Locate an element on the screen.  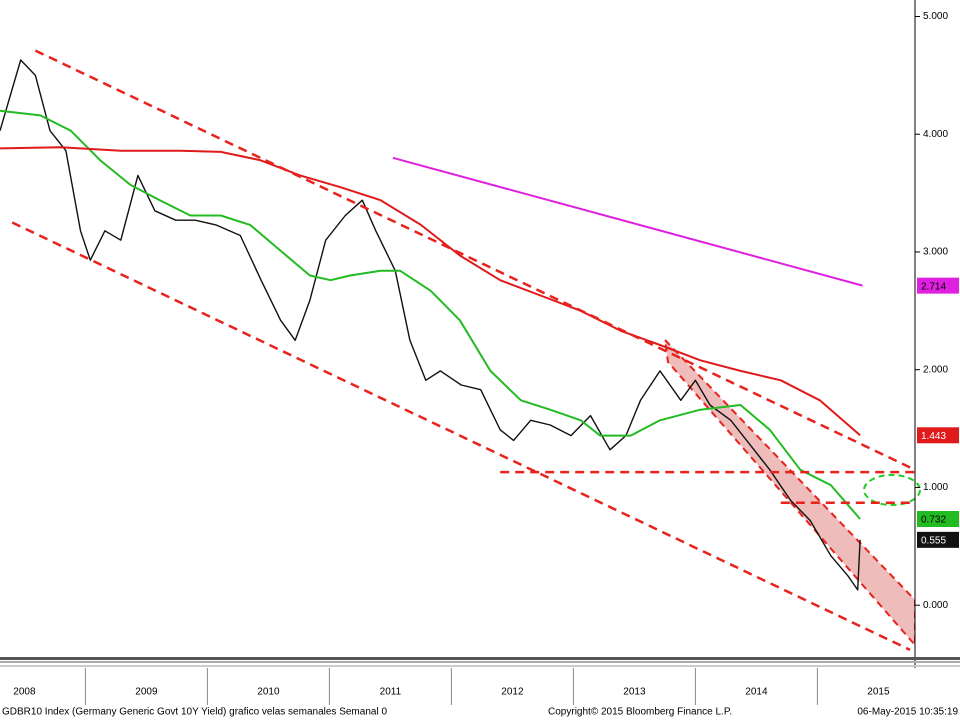
x-tick-label: 2015 is located at coordinates (878, 692).